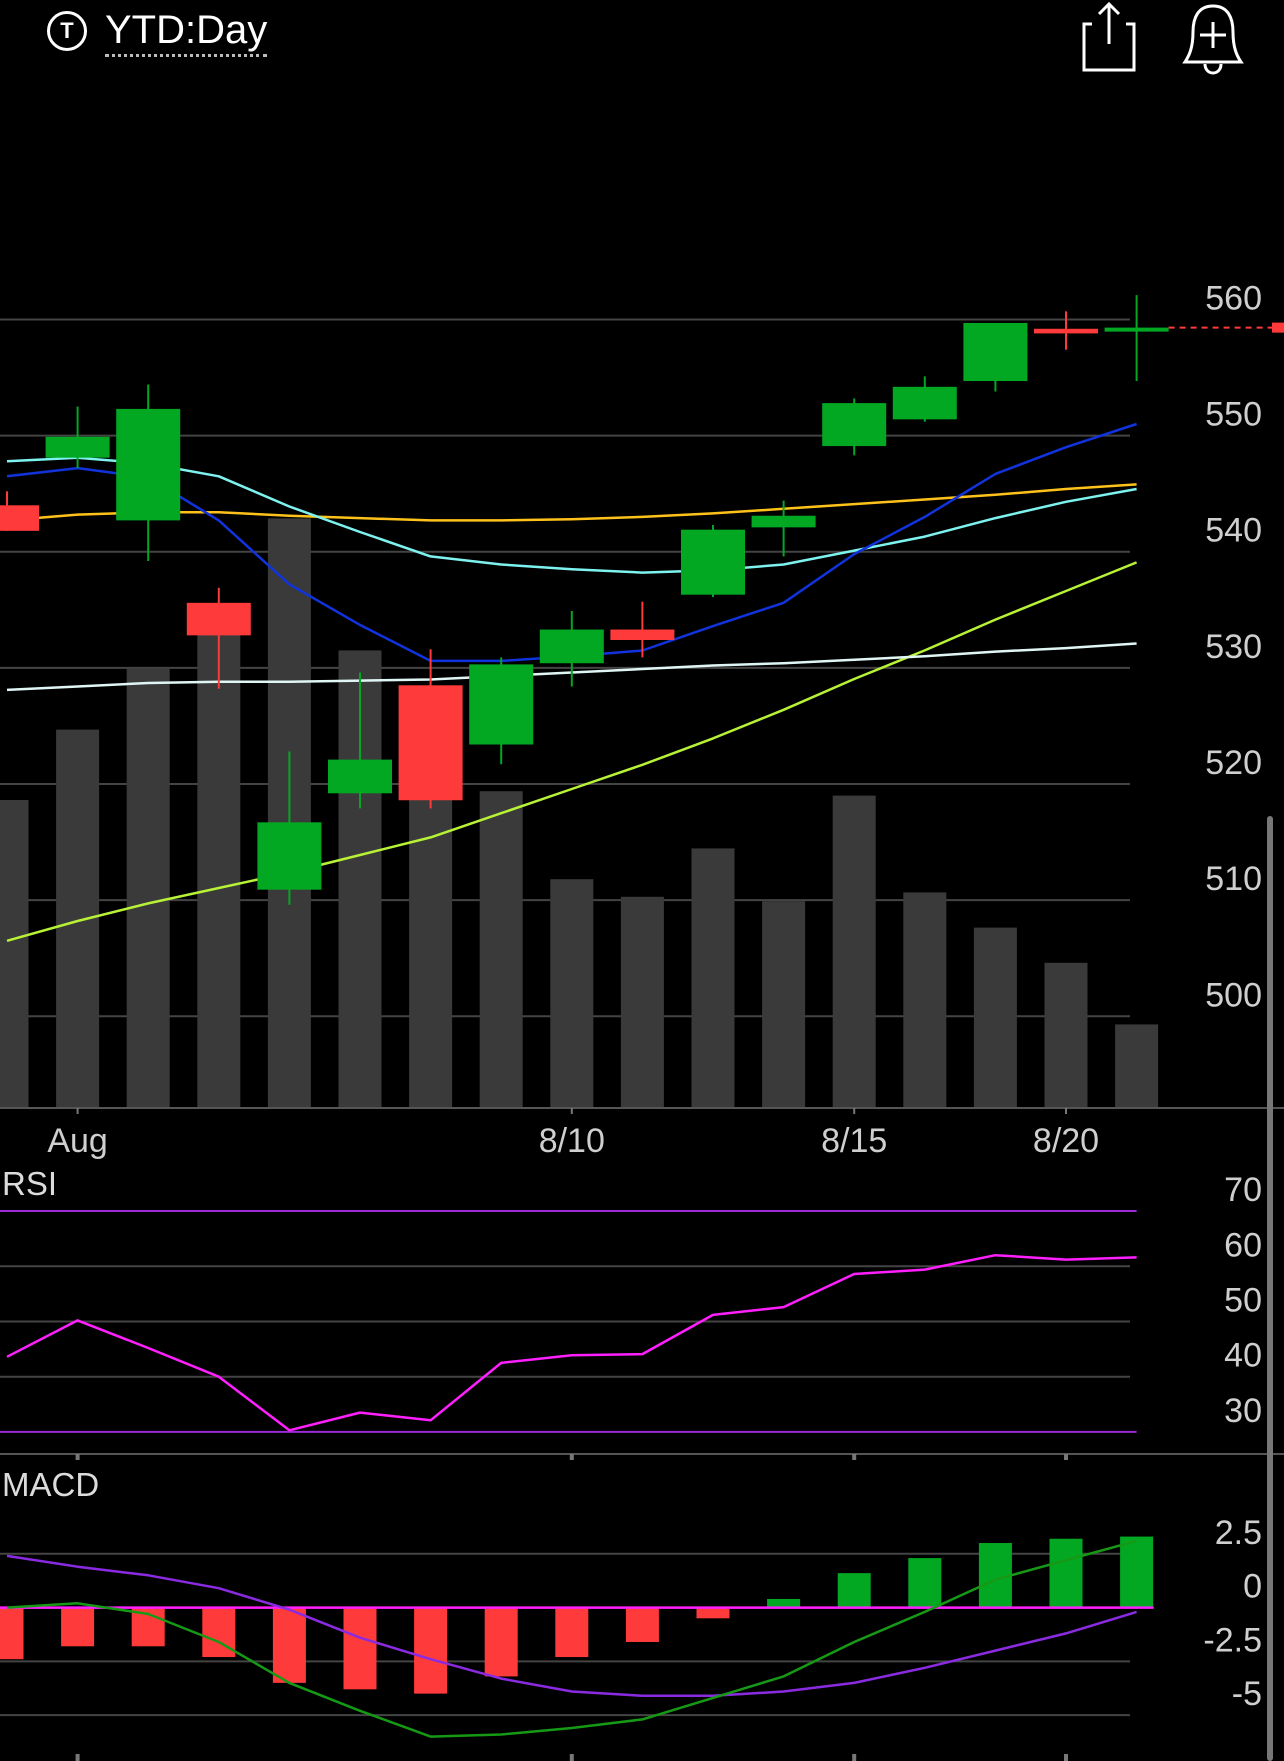 This screenshot has height=1761, width=1284. Describe the element at coordinates (571, 1342) in the screenshot. I see `rsi-line` at that location.